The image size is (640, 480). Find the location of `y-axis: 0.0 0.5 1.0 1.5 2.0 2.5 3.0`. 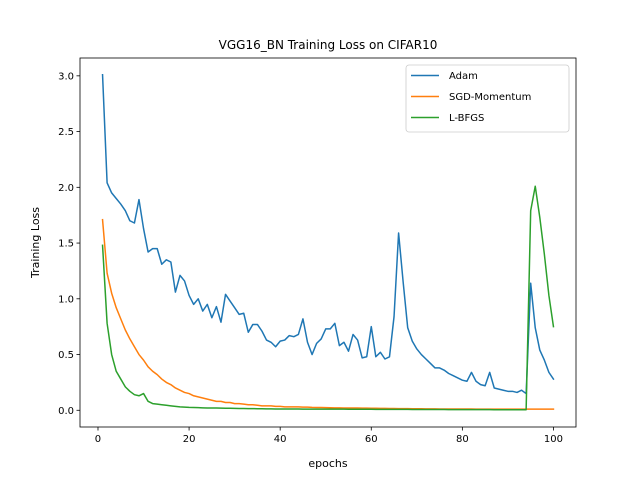

y-axis: 0.0 0.5 1.0 1.5 2.0 2.5 3.0 is located at coordinates (69, 244).